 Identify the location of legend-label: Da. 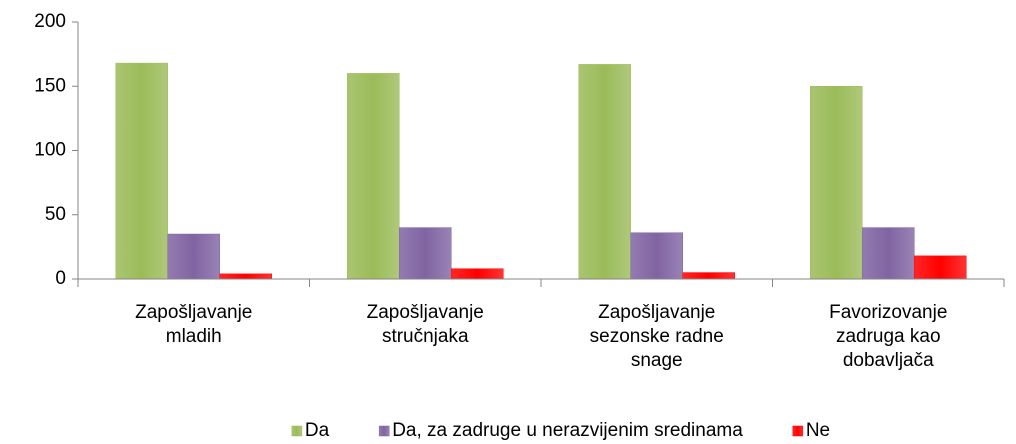
(317, 430).